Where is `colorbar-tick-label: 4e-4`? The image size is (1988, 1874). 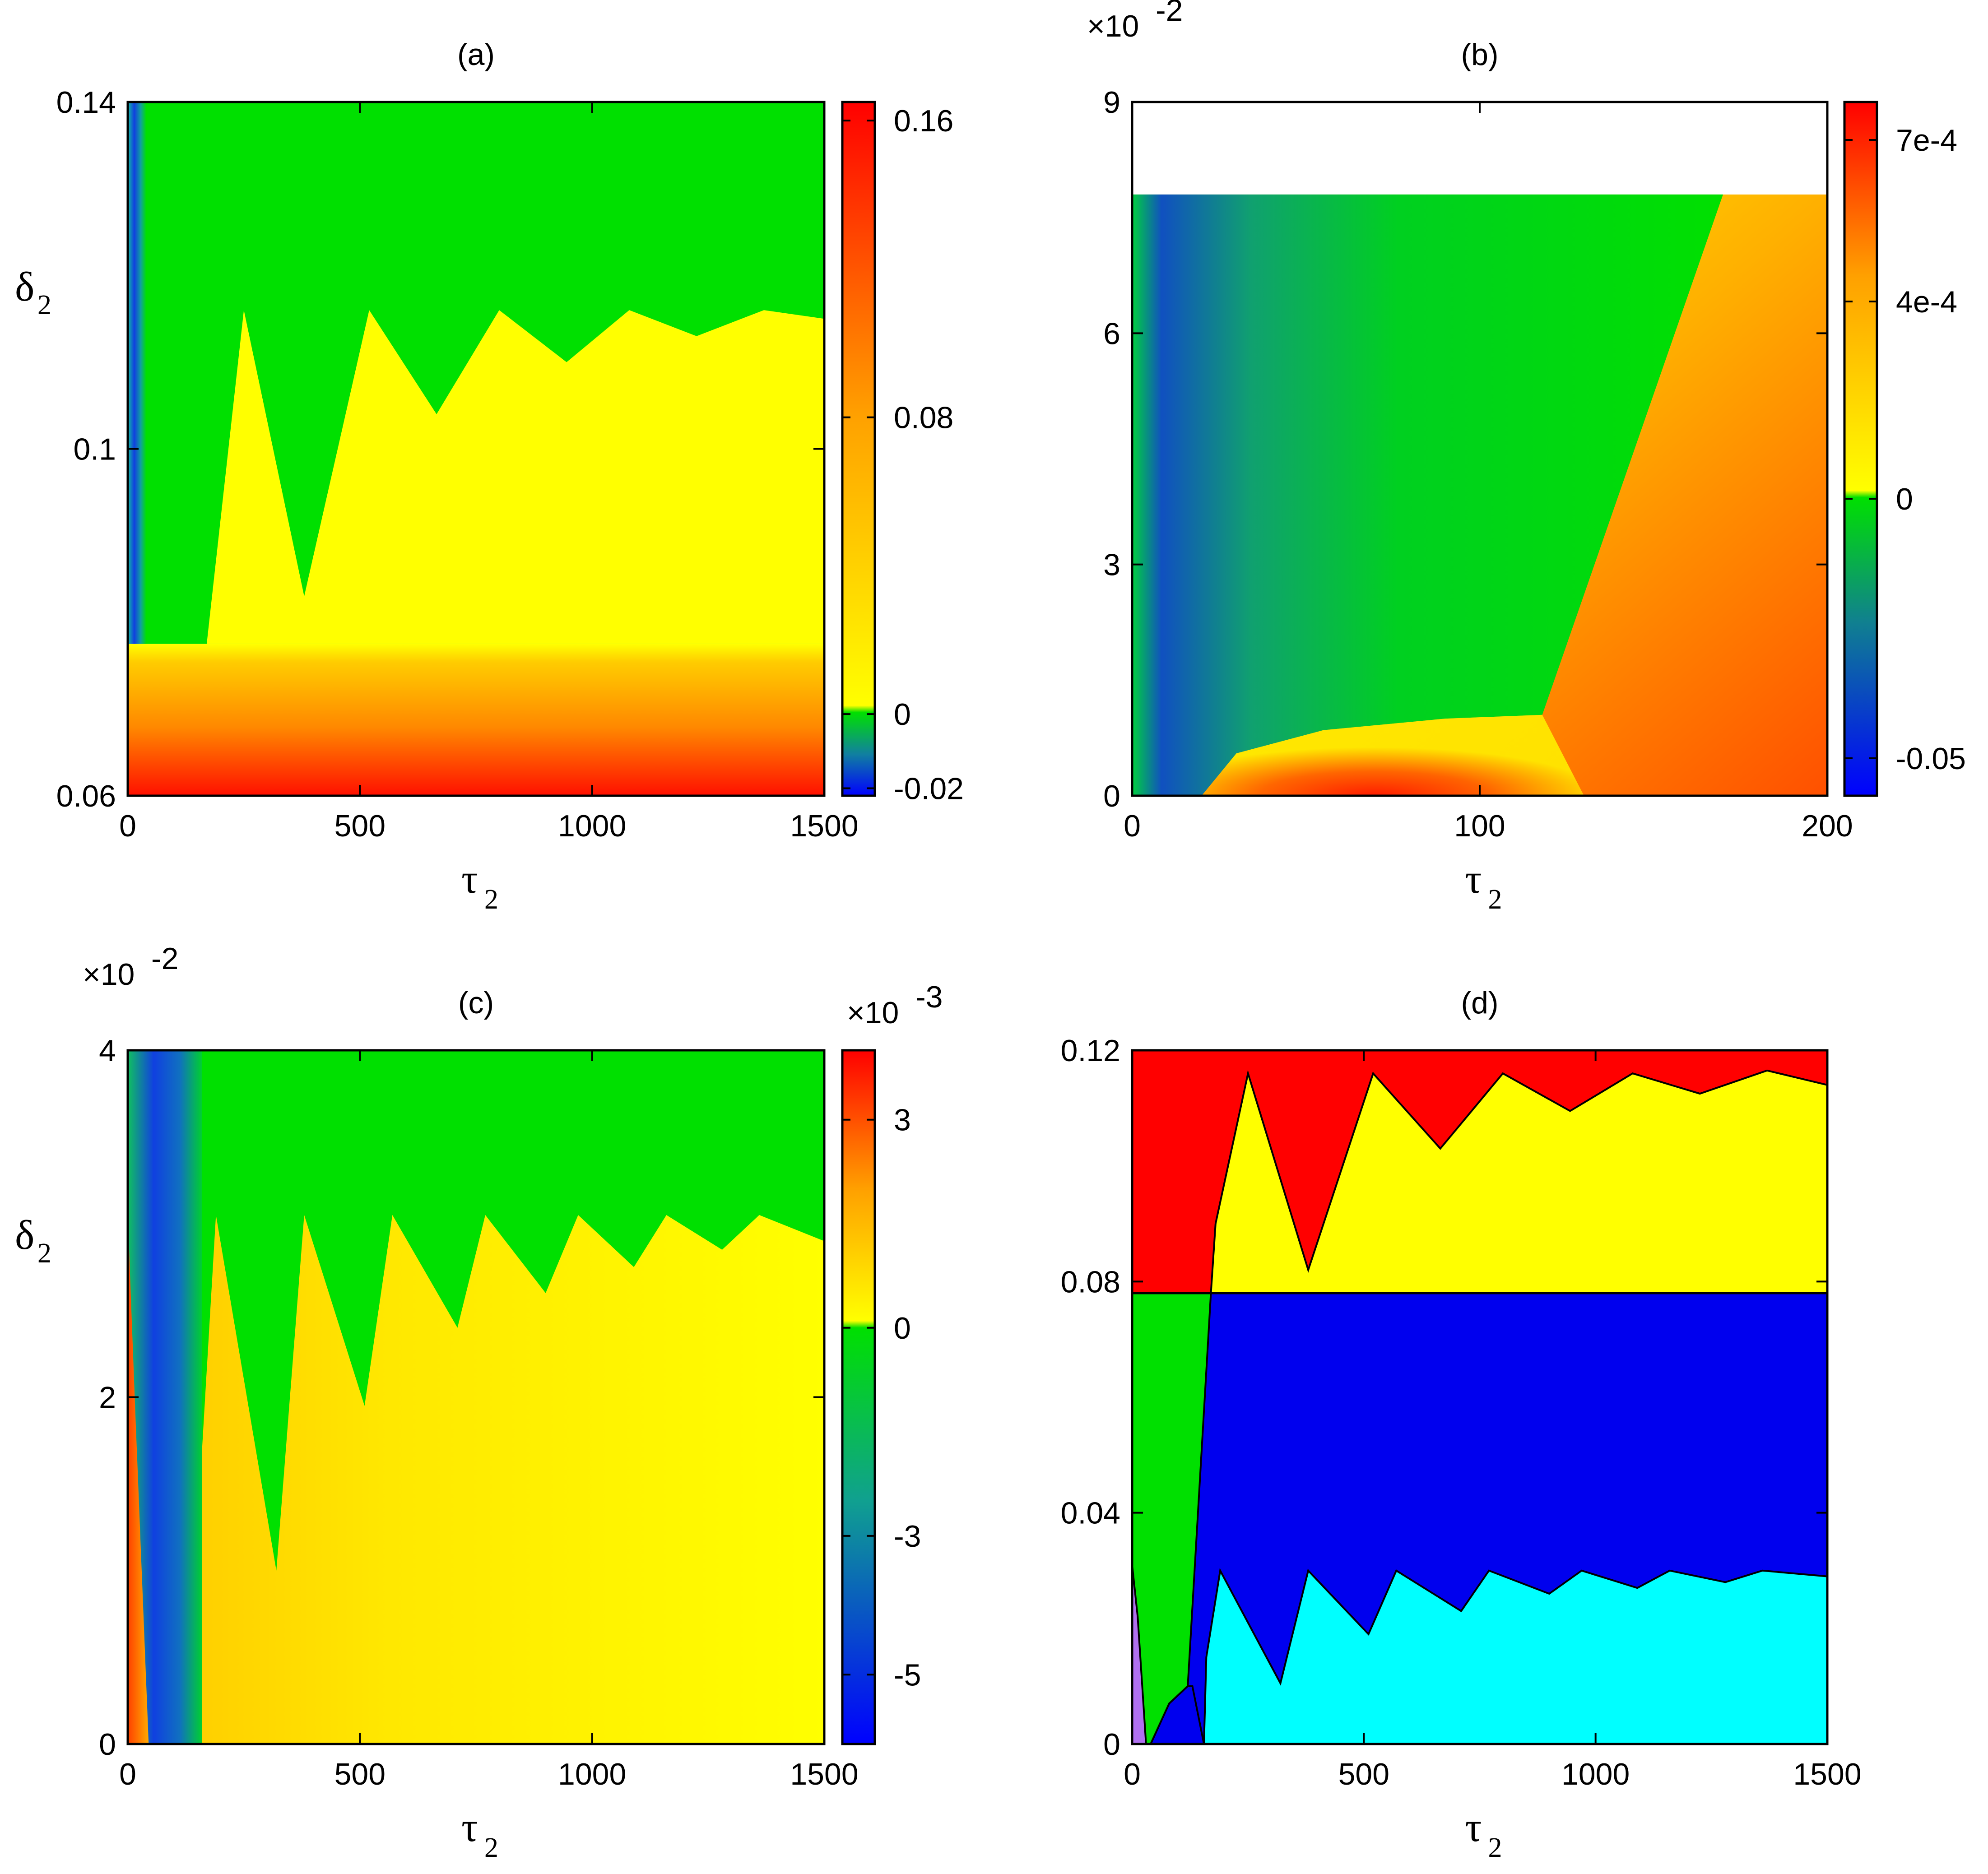 colorbar-tick-label: 4e-4 is located at coordinates (1926, 302).